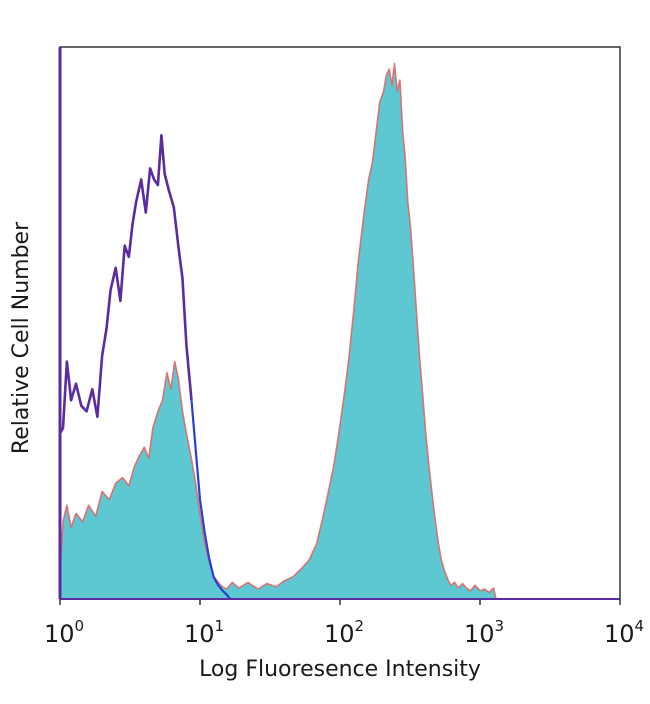 This screenshot has height=704, width=650. Describe the element at coordinates (21, 337) in the screenshot. I see `y-axis-title: Relative Cell Number` at that location.